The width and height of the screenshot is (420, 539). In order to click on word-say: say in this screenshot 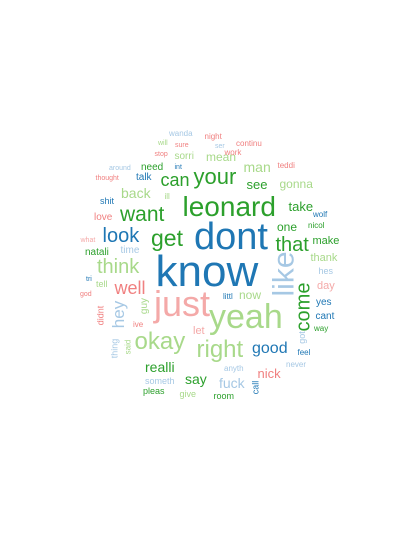, I will do `click(196, 379)`.